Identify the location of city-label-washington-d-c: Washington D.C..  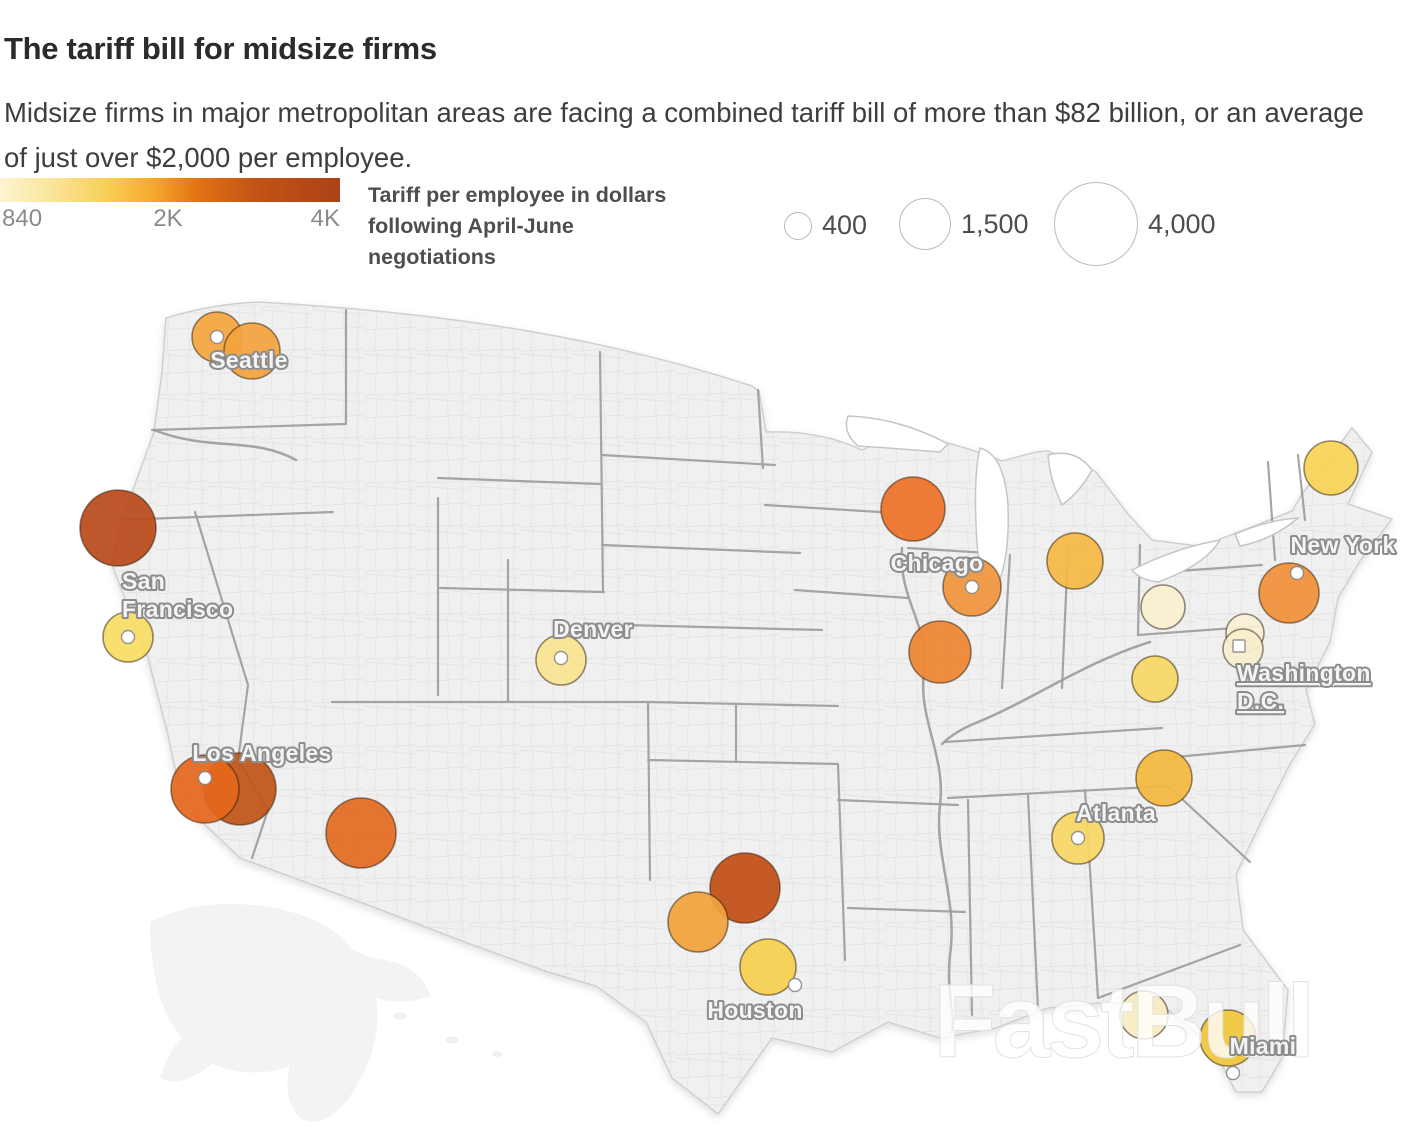
(1304, 687).